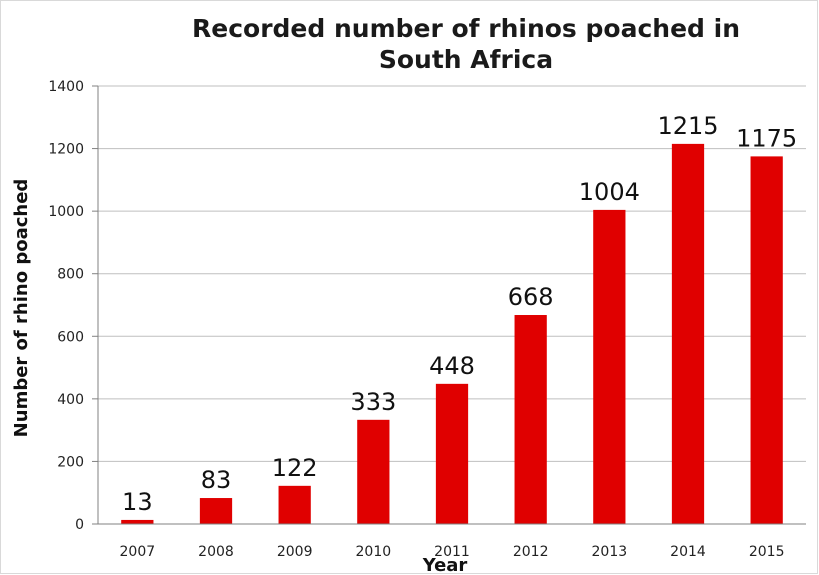 This screenshot has height=575, width=819. What do you see at coordinates (530, 419) in the screenshot?
I see `bar-2012` at bounding box center [530, 419].